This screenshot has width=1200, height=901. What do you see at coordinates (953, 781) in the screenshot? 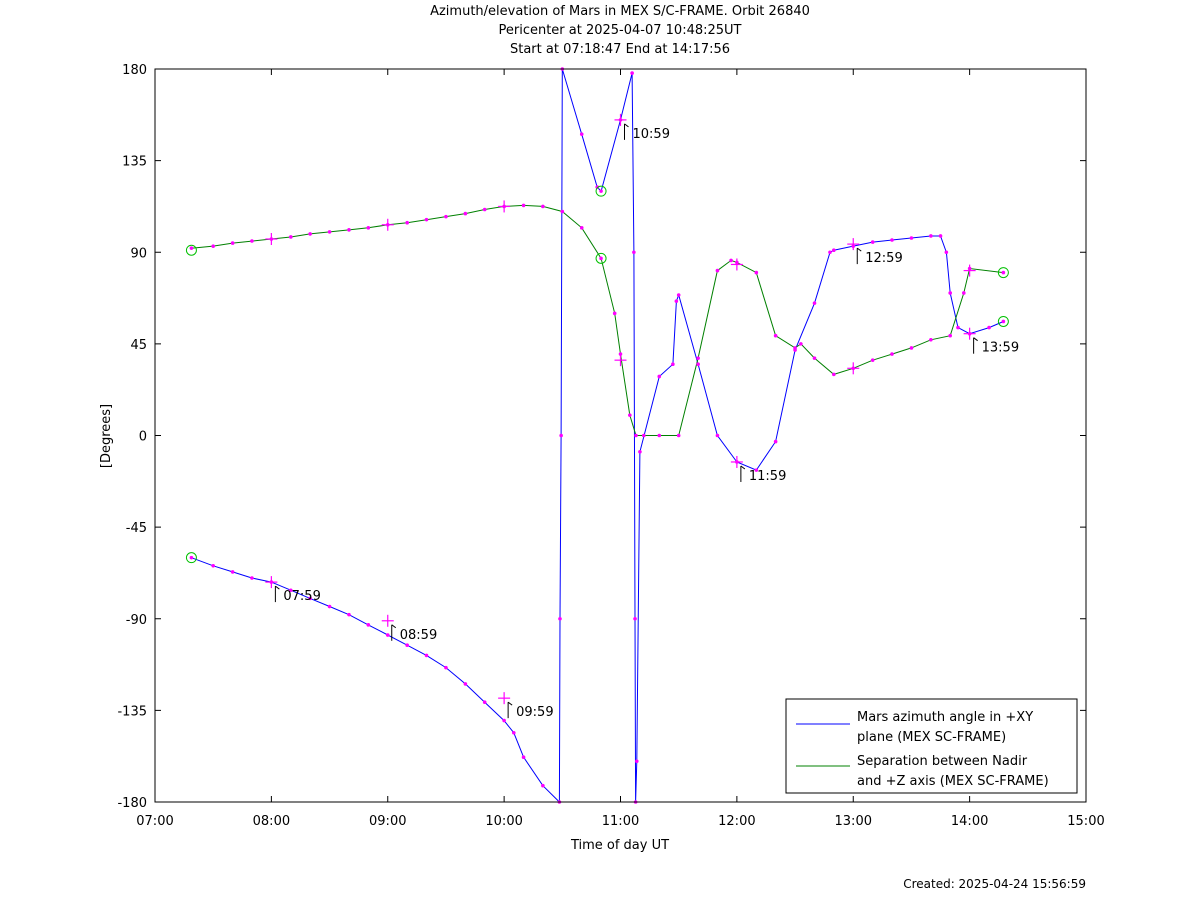
I see `legend-label-separation-line-2: and +Z axis (MEX SC-FRAME)` at bounding box center [953, 781].